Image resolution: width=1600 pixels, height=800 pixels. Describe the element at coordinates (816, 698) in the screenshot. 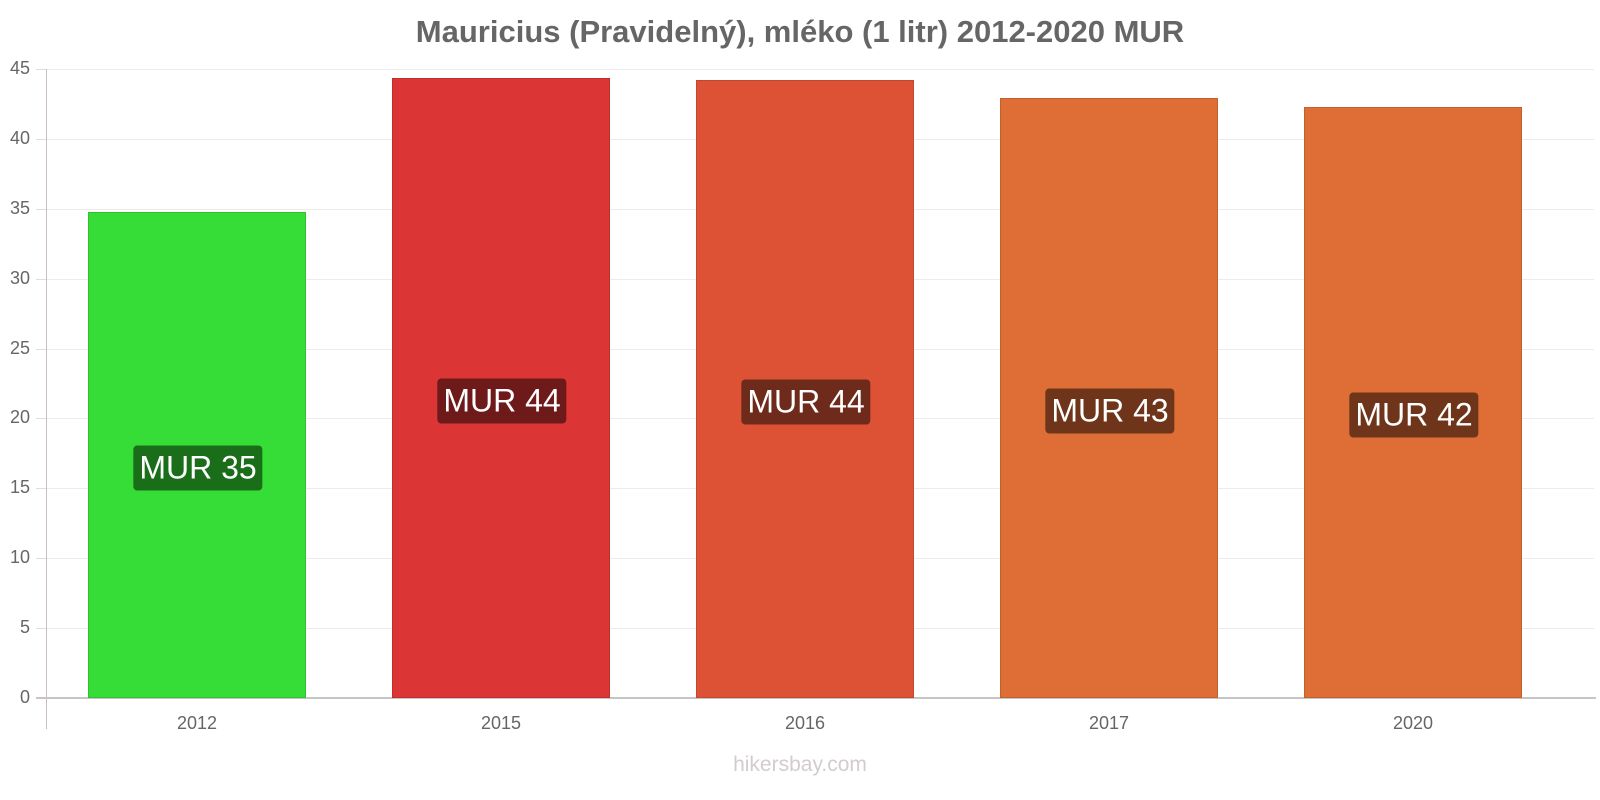

I see `x-axis-line` at that location.